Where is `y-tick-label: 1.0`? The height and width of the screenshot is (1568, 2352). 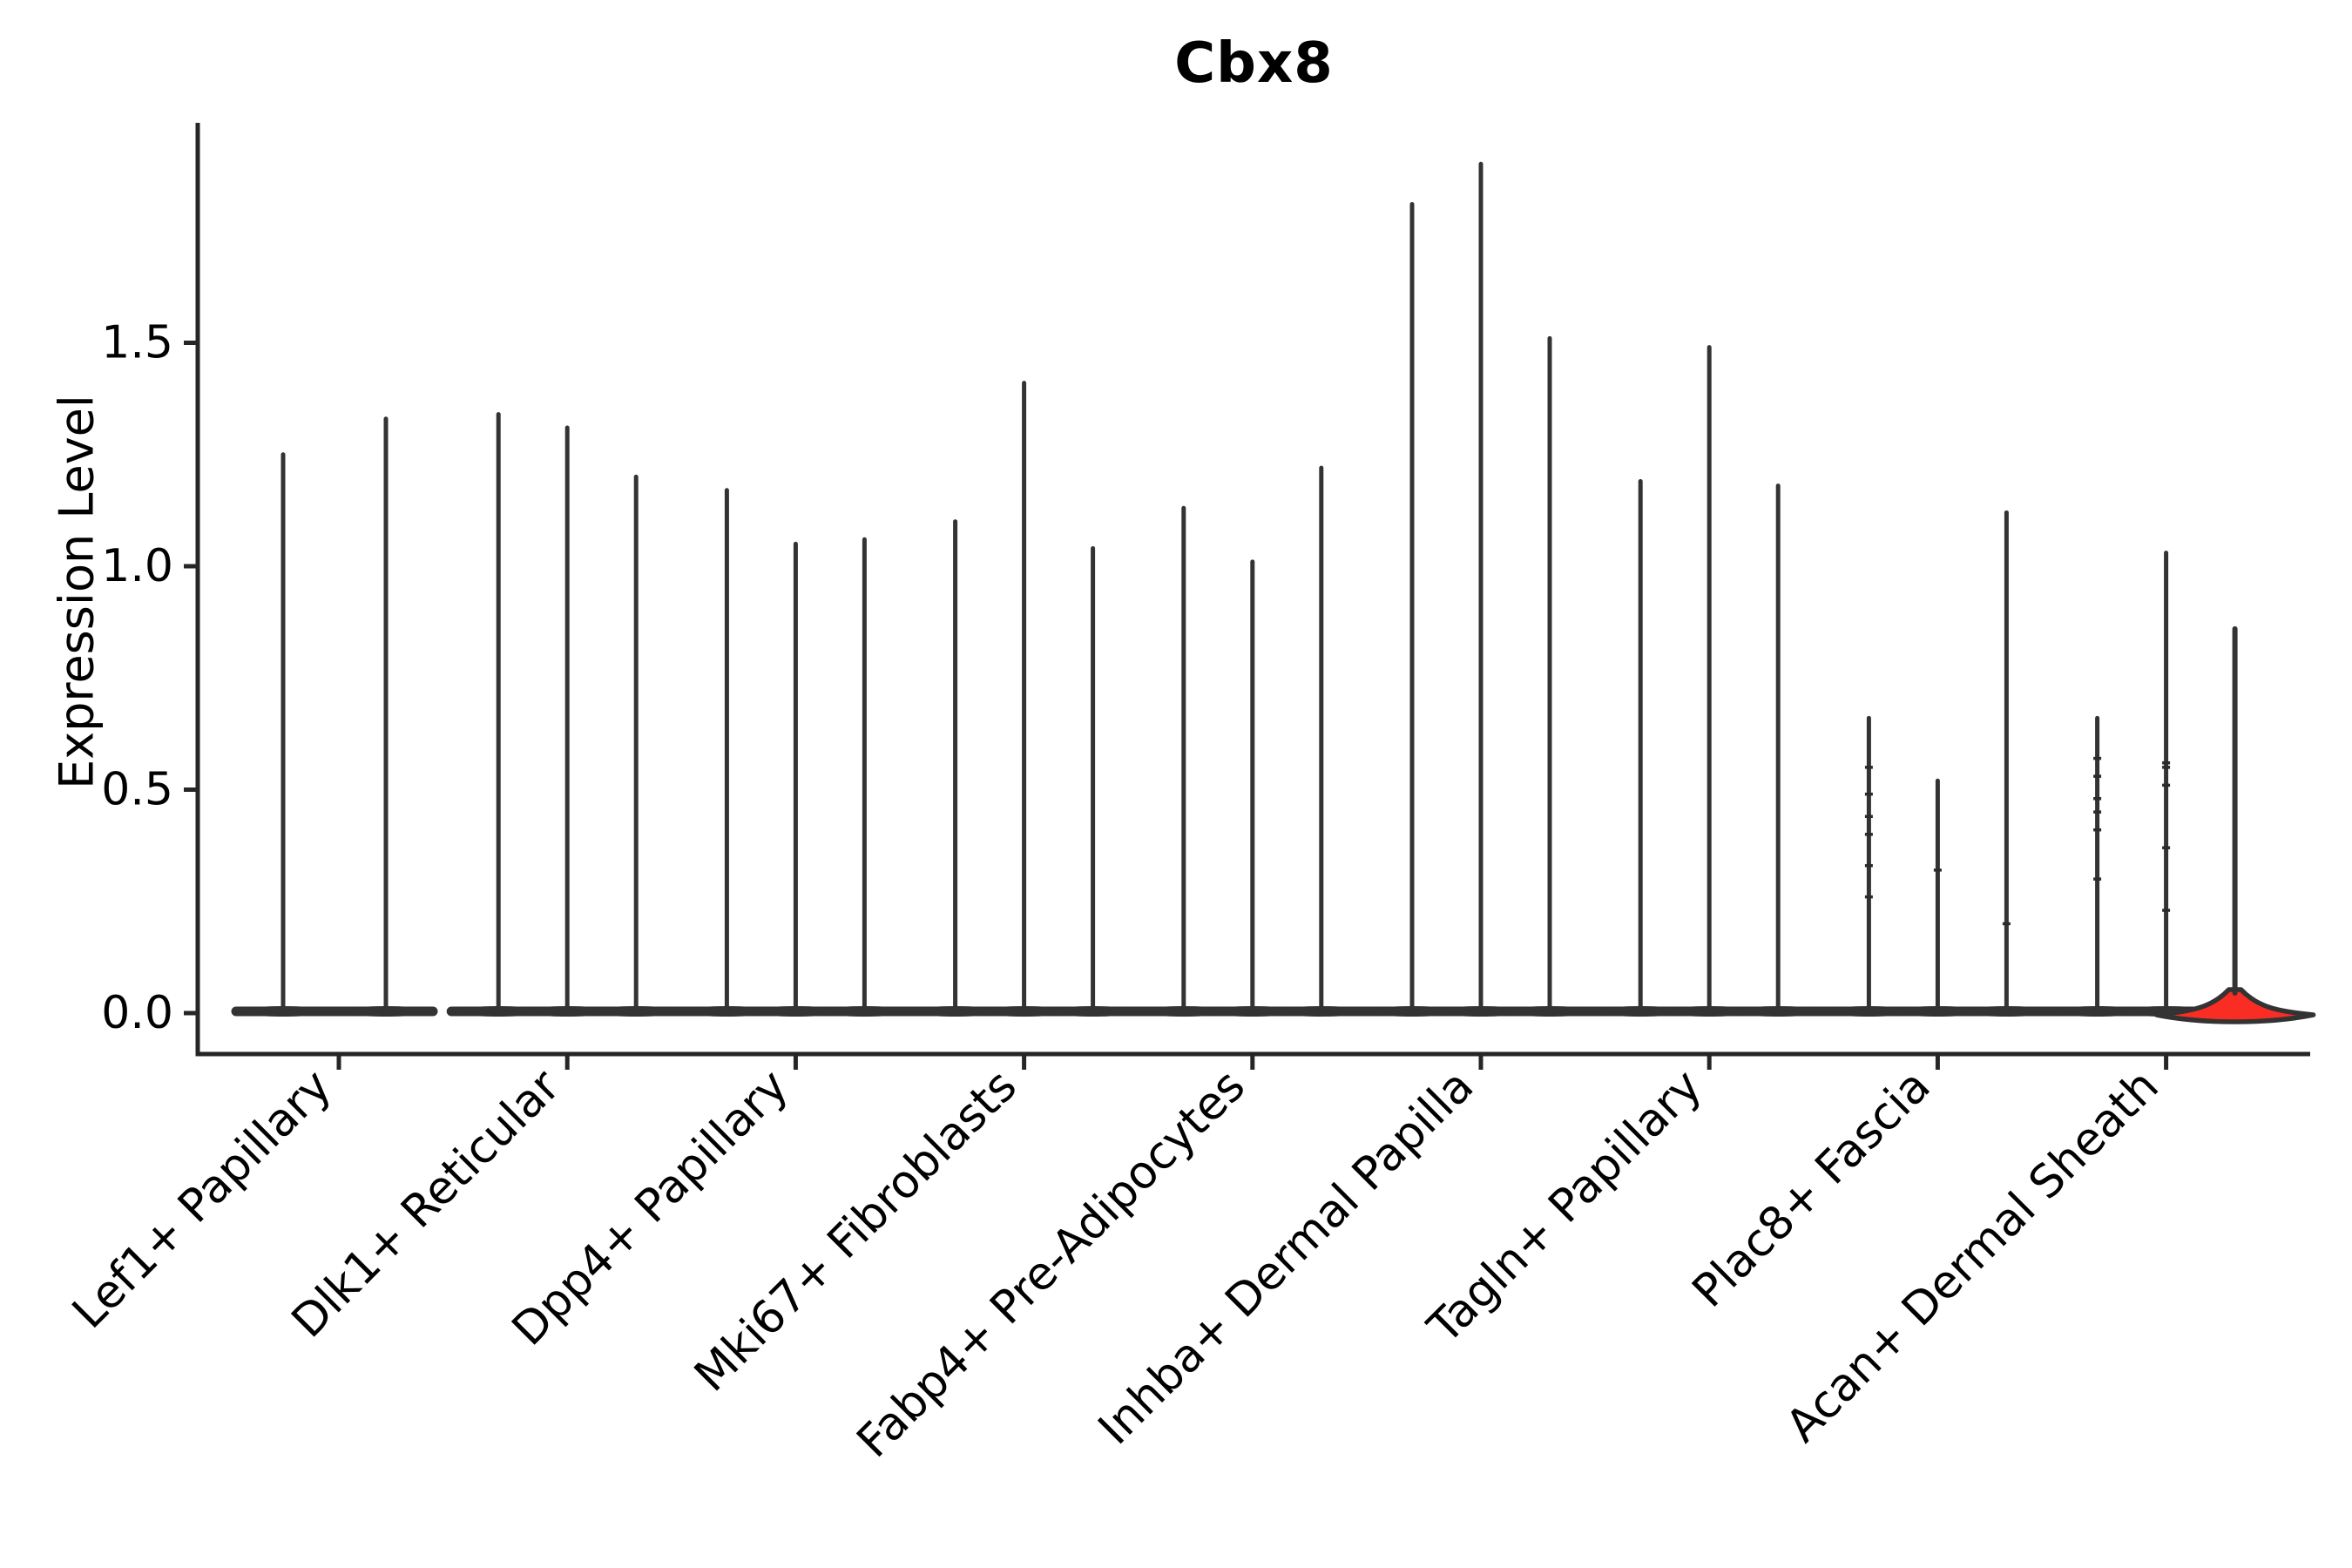
y-tick-label: 1.0 is located at coordinates (137, 566).